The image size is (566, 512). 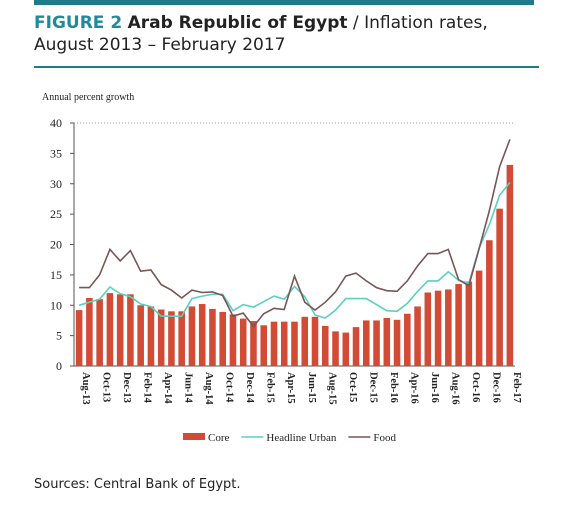 What do you see at coordinates (59, 366) in the screenshot?
I see `y-tick-label: 0` at bounding box center [59, 366].